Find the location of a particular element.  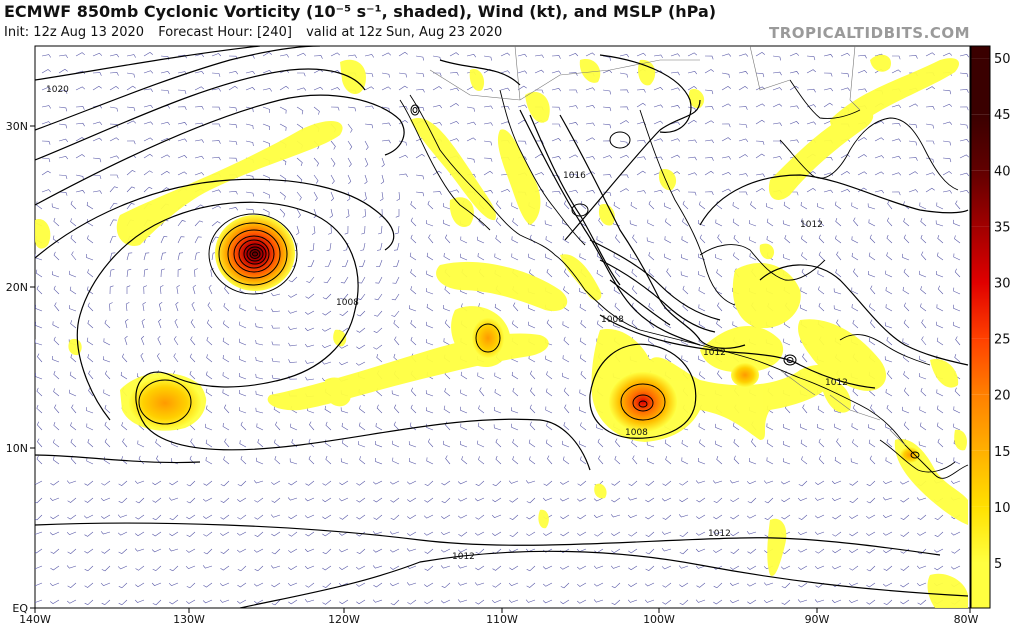

isobar-label-1016: 1016 is located at coordinates (574, 176).